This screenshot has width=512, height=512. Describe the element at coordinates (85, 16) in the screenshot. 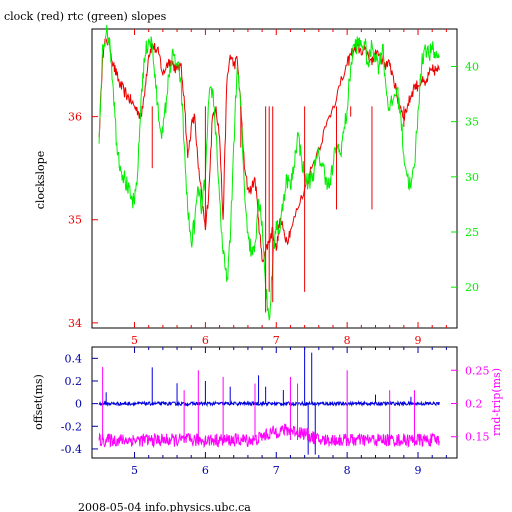

I see `chart-title: clock (red) rtc (green) slopes` at that location.